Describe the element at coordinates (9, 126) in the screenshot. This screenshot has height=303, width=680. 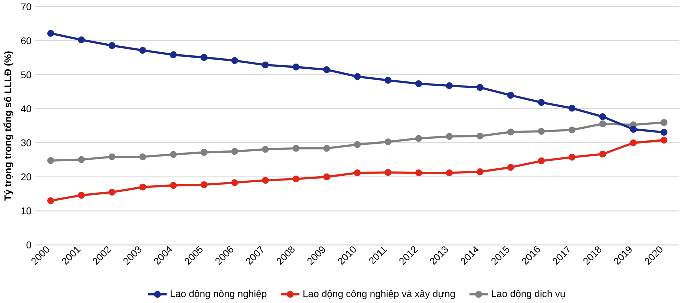
I see `y-axis-title: Tỷ trọng trong tổng số LLLĐ (%)` at that location.